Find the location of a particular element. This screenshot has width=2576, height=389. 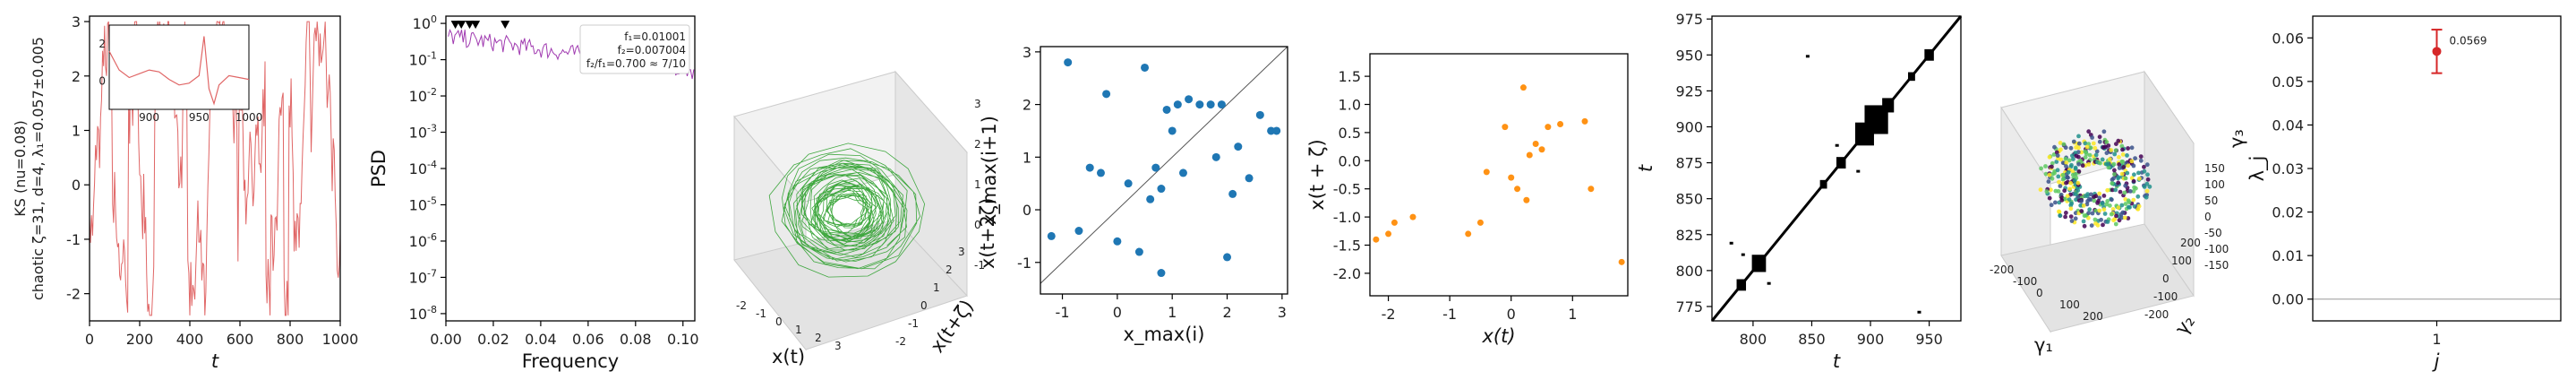

identity-line is located at coordinates (1164, 165).